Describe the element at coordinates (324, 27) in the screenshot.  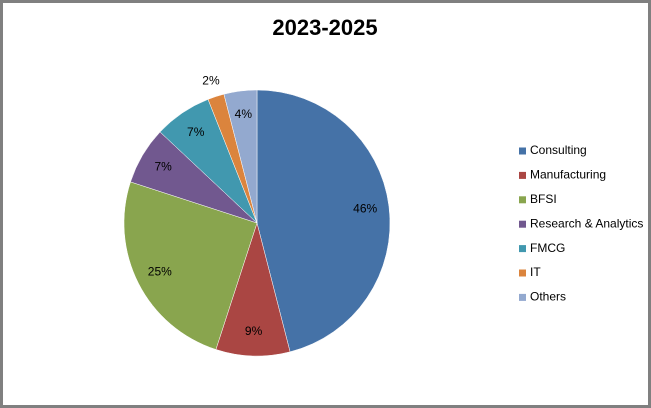
I see `chart-title: 2023-2025` at that location.